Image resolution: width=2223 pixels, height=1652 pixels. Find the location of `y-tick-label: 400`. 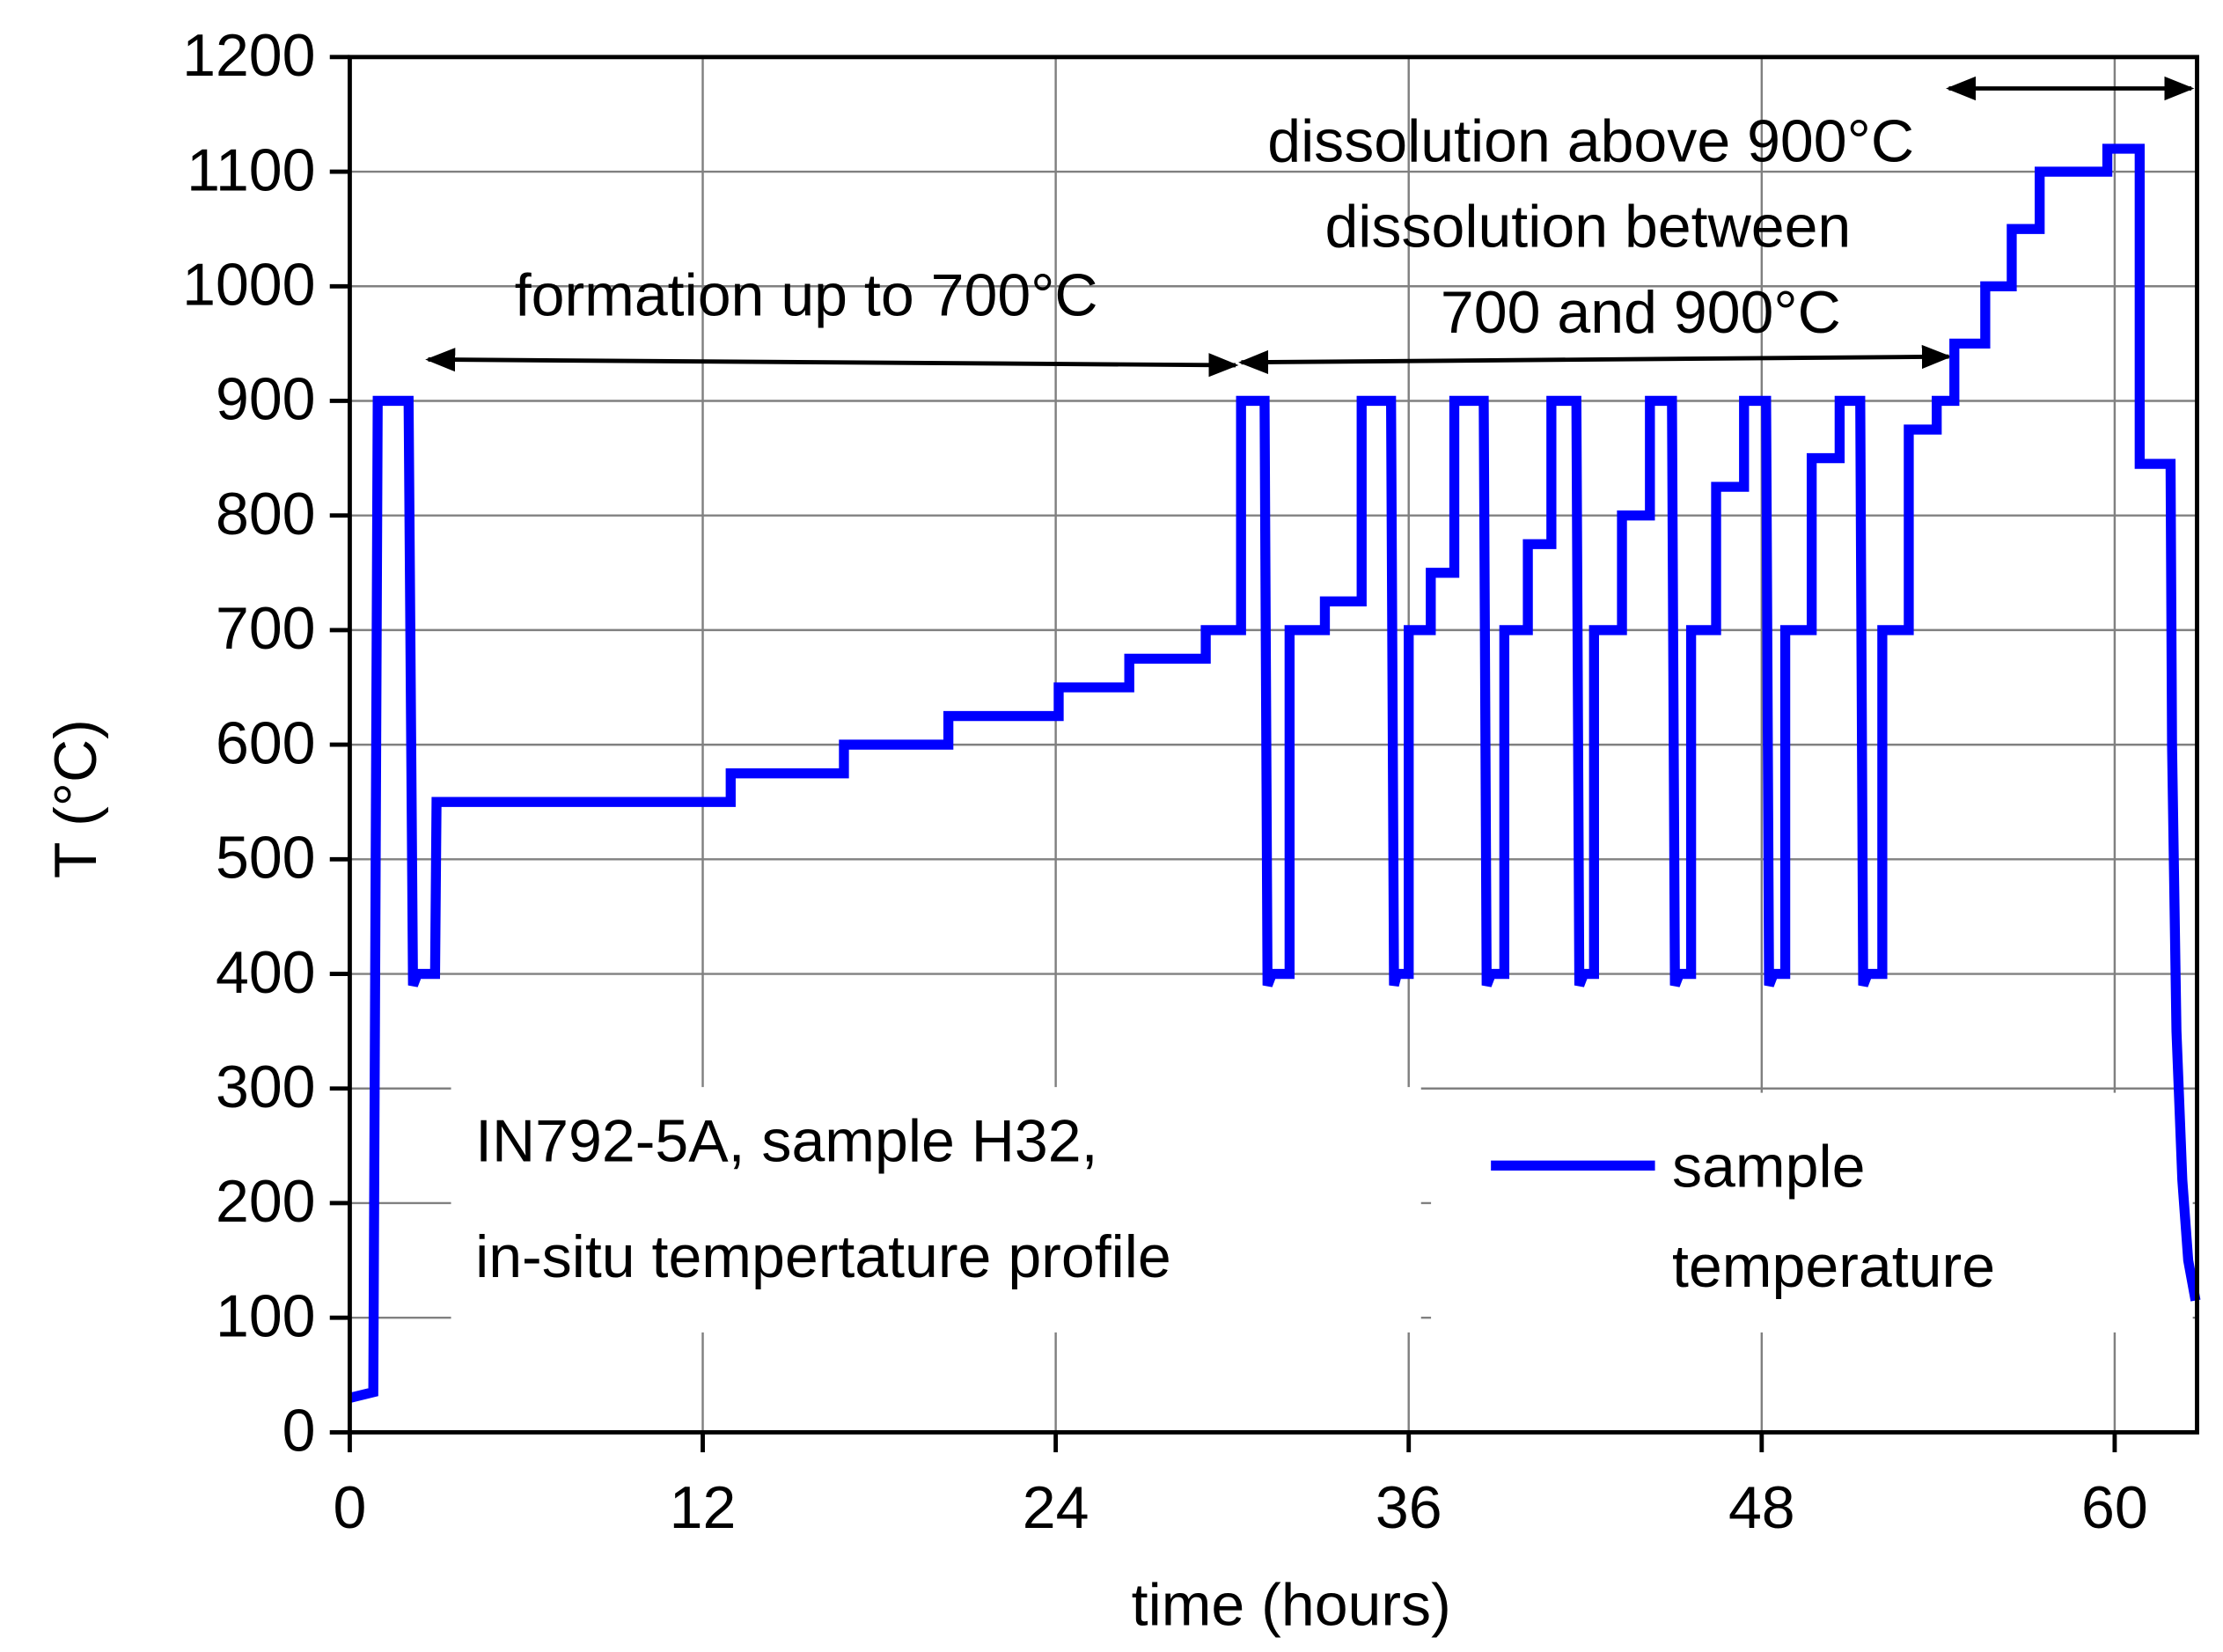

y-tick-label: 400 is located at coordinates (266, 972).